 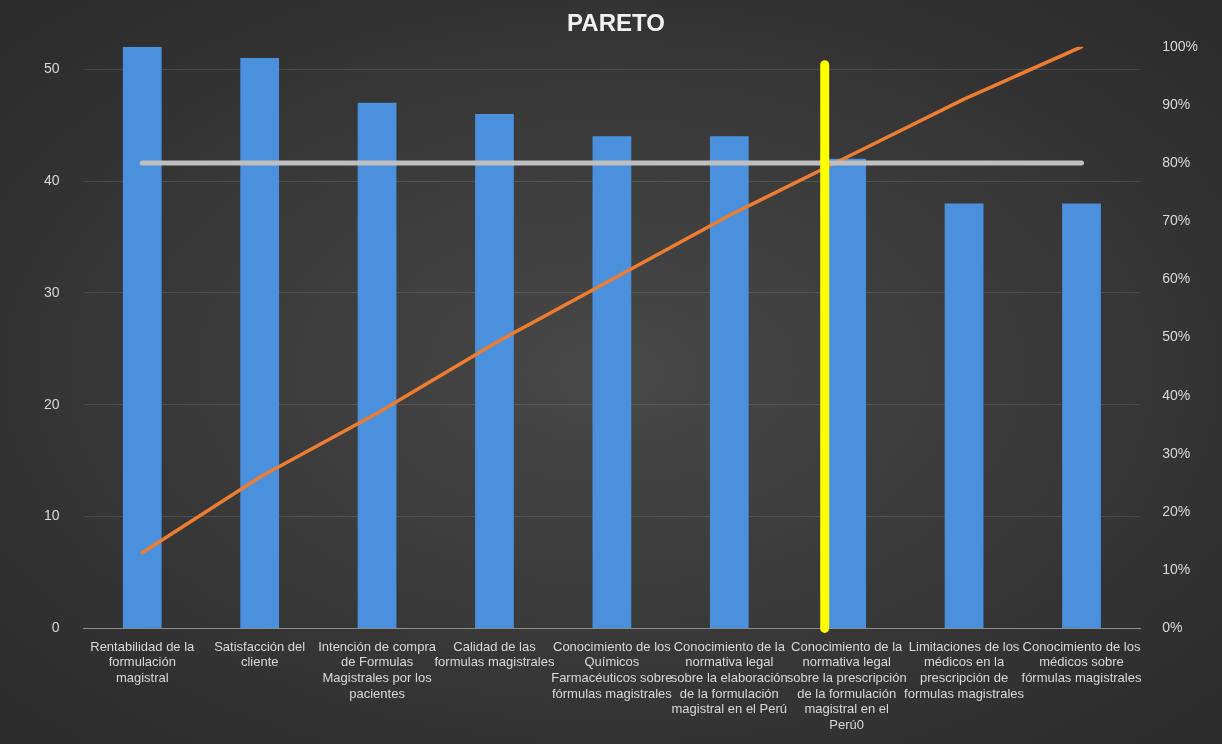 I want to click on y2-tick-label: 100%, so click(x=1180, y=45).